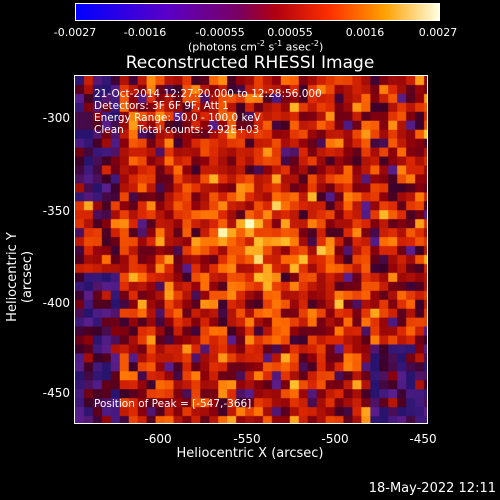  I want to click on y-tick-label: -350, so click(56, 211).